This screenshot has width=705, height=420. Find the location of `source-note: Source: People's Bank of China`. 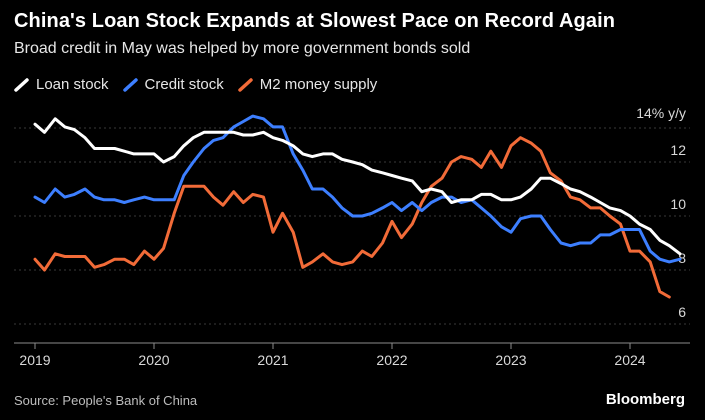

source-note: Source: People's Bank of China is located at coordinates (106, 400).